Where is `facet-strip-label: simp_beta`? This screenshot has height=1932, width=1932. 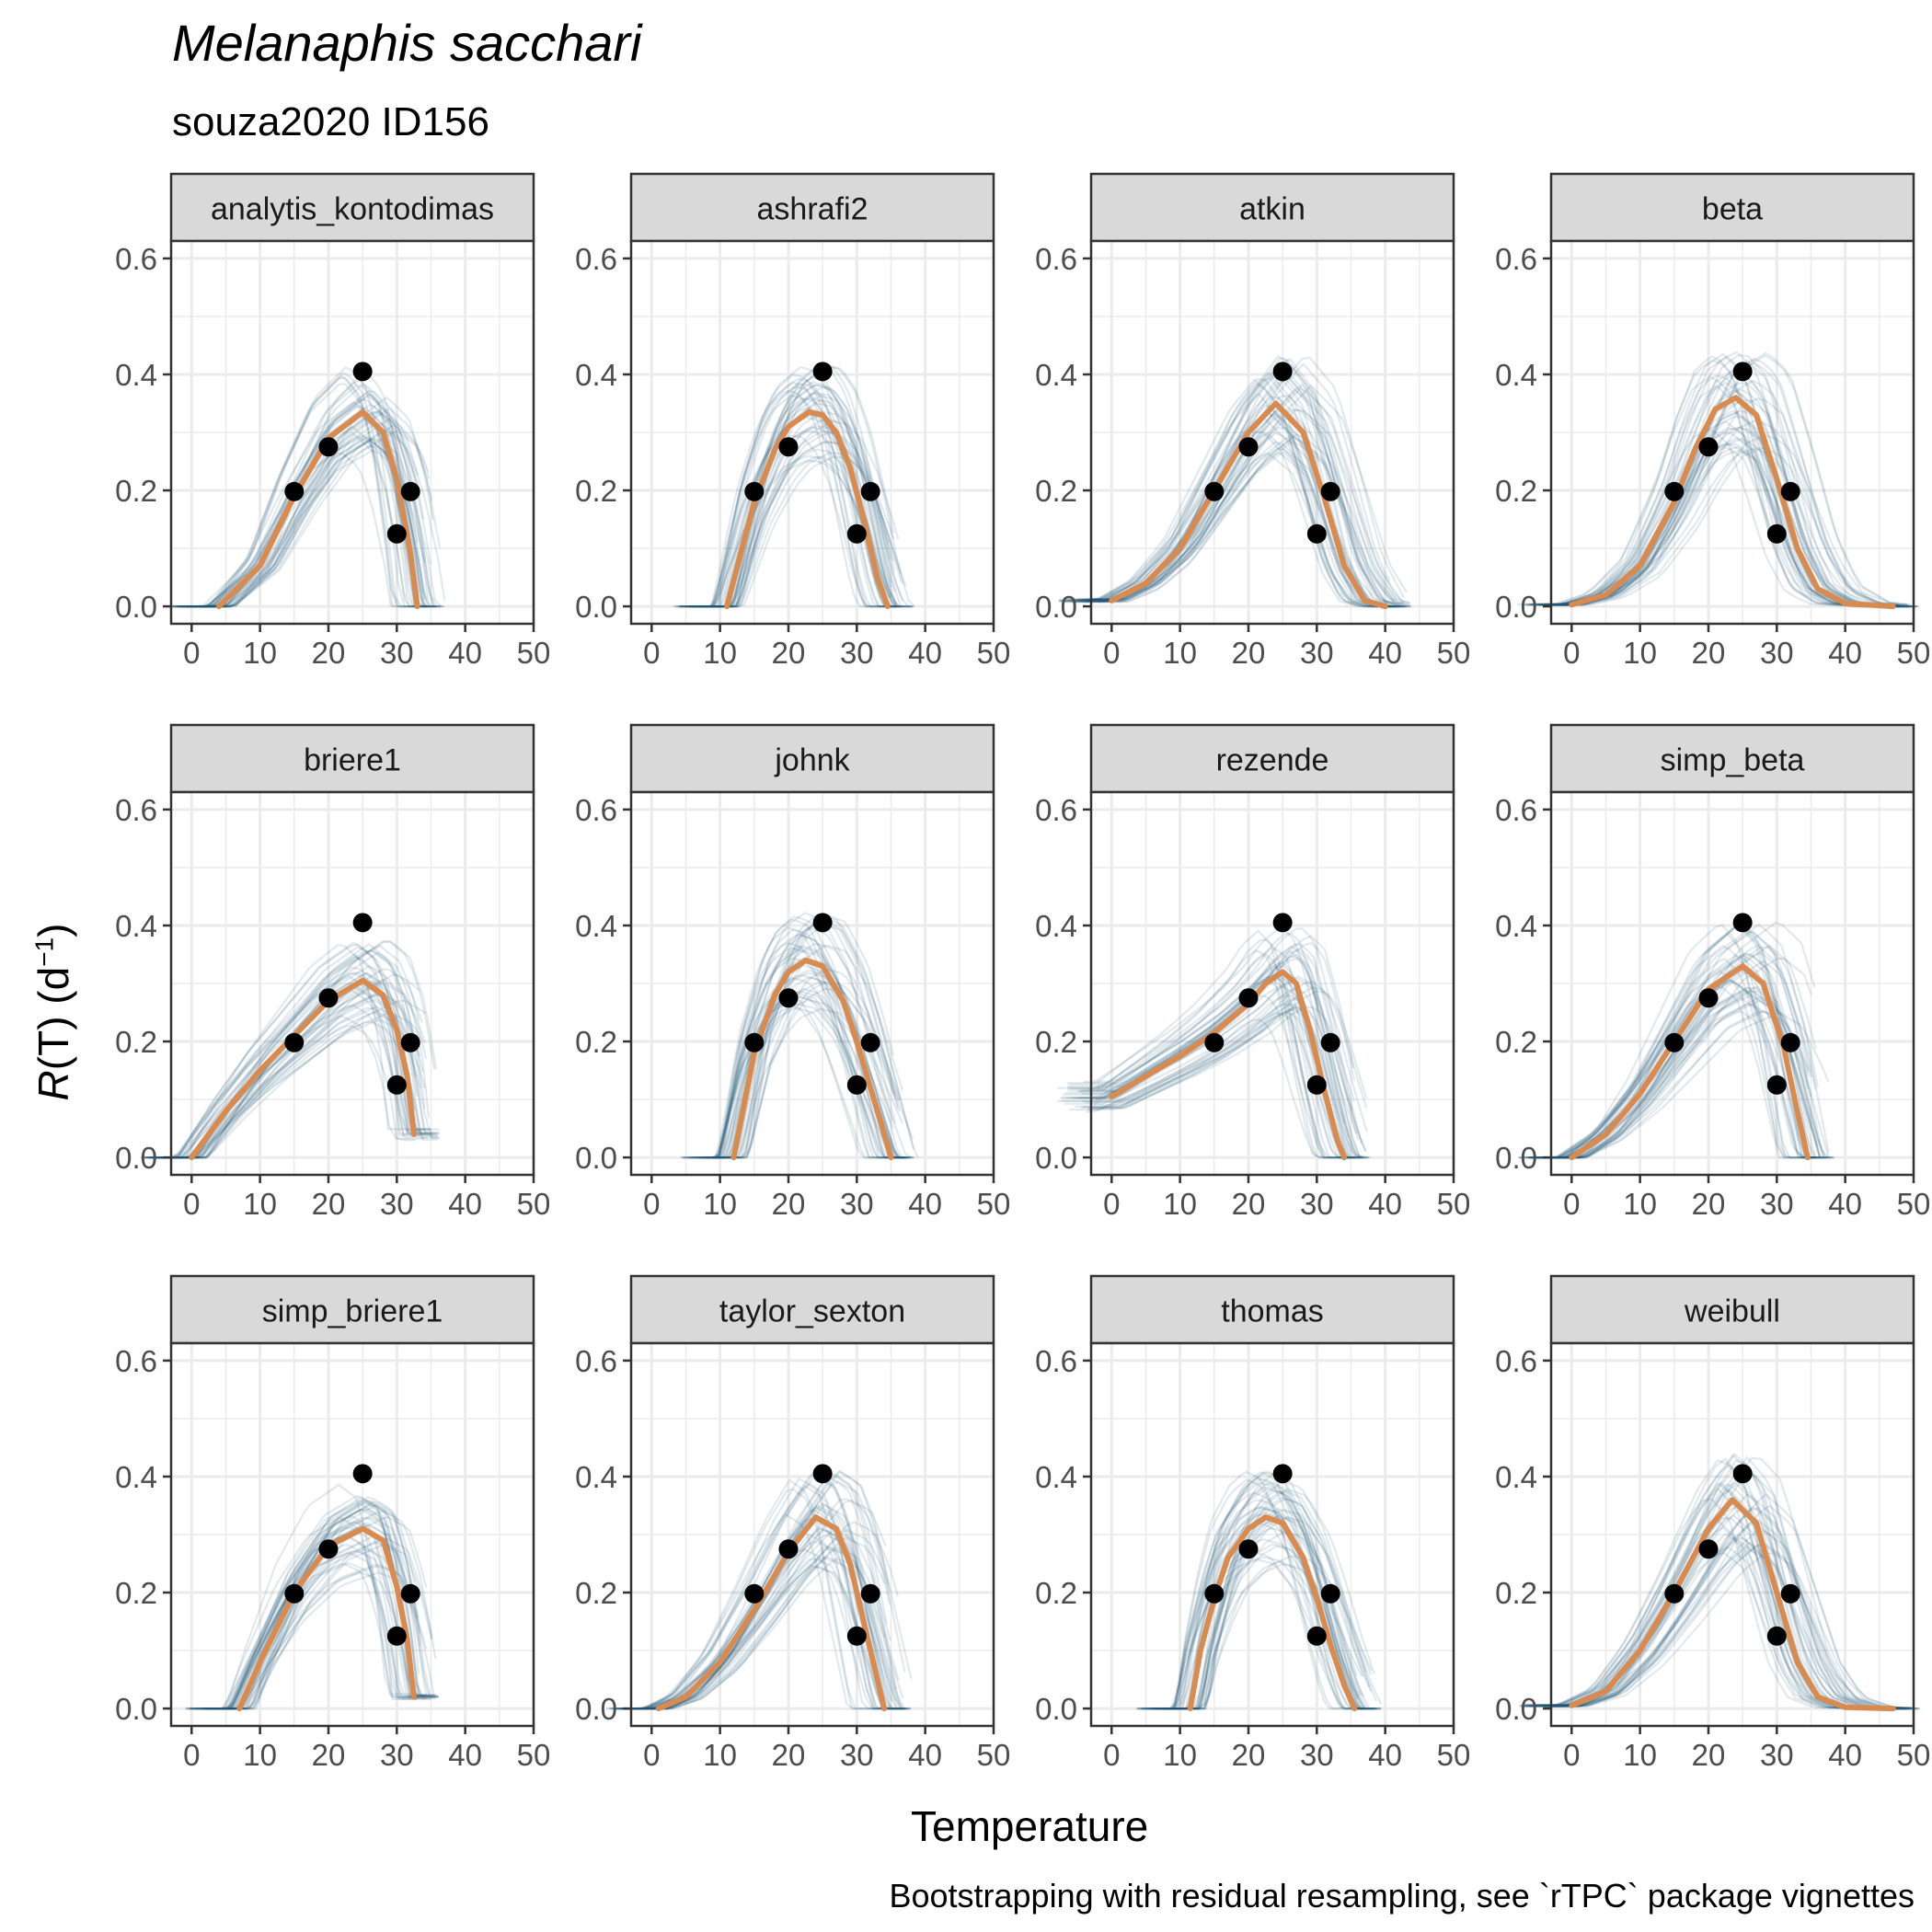
facet-strip-label: simp_beta is located at coordinates (1733, 760).